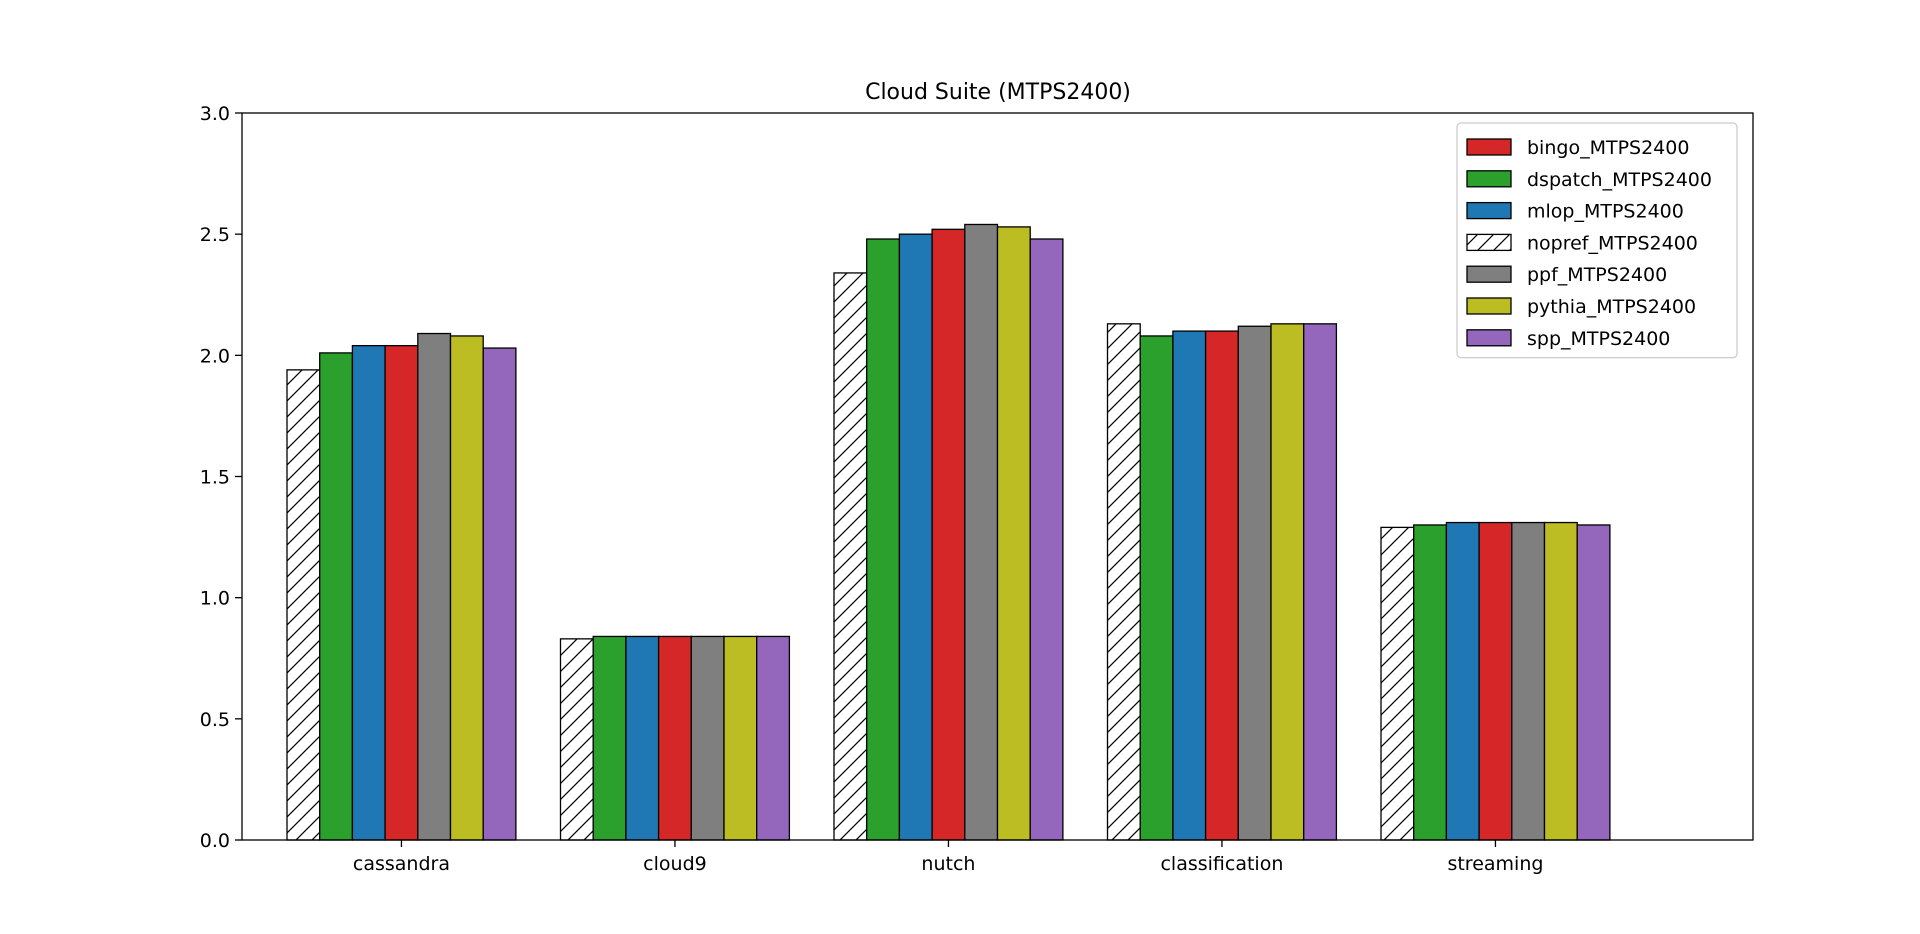  Describe the element at coordinates (1013, 533) in the screenshot. I see `bar-pythia_MTPS2400-nutch` at that location.